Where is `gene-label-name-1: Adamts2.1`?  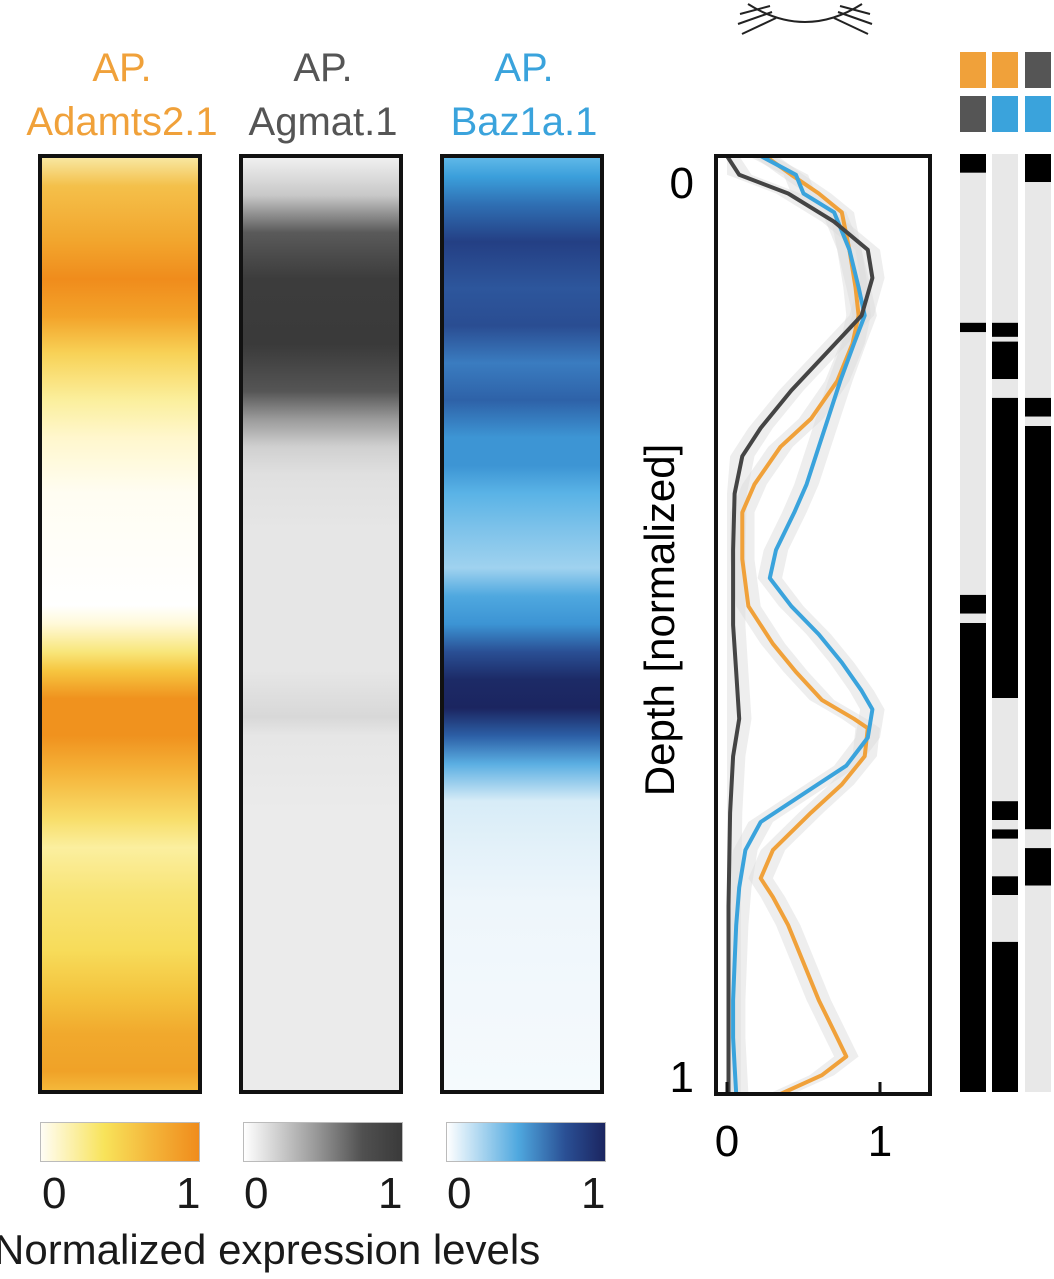
gene-label-name-1: Adamts2.1 is located at coordinates (122, 122).